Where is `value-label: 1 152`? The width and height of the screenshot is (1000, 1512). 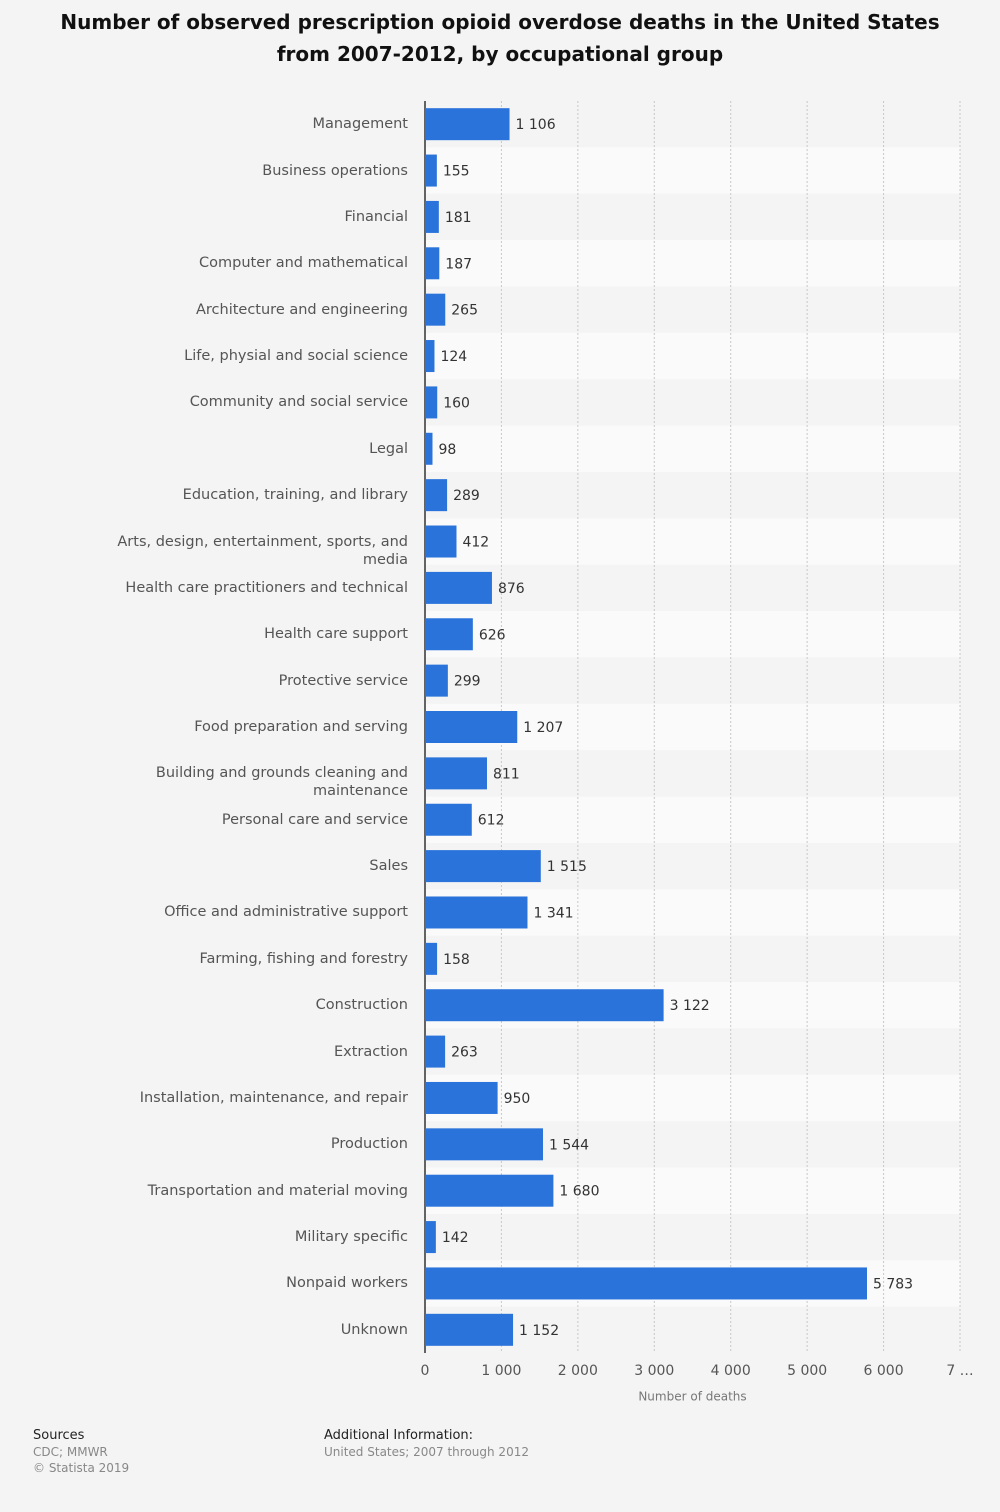 value-label: 1 152 is located at coordinates (539, 1331).